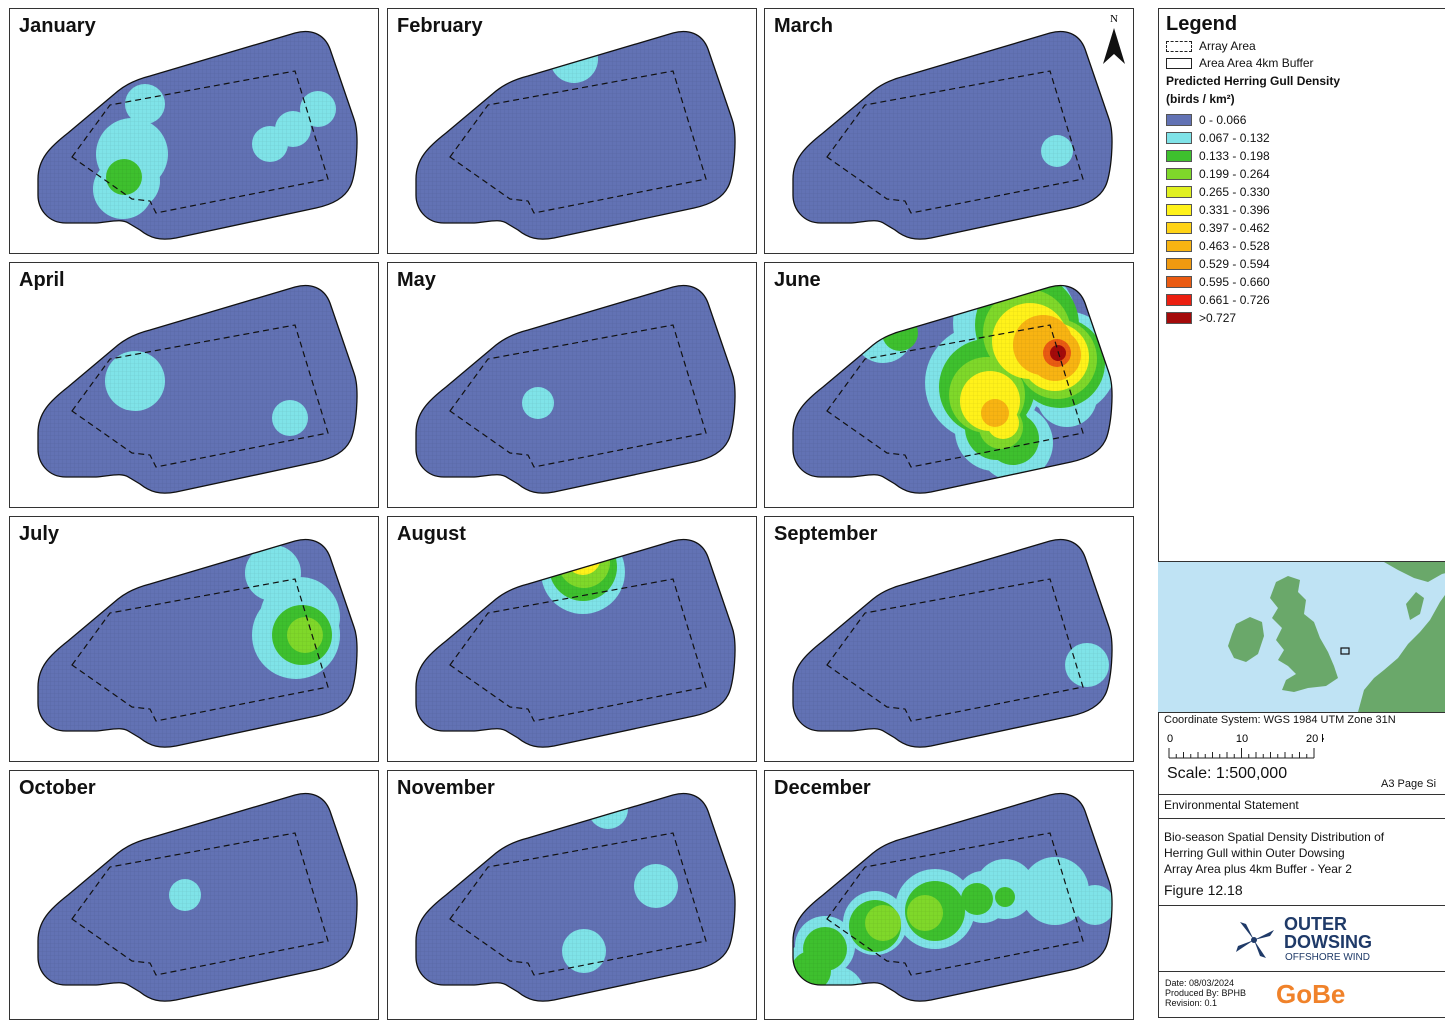 This screenshot has height=1020, width=1445. Describe the element at coordinates (1234, 210) in the screenshot. I see `legend-class-label: 0.331 - 0.396` at that location.